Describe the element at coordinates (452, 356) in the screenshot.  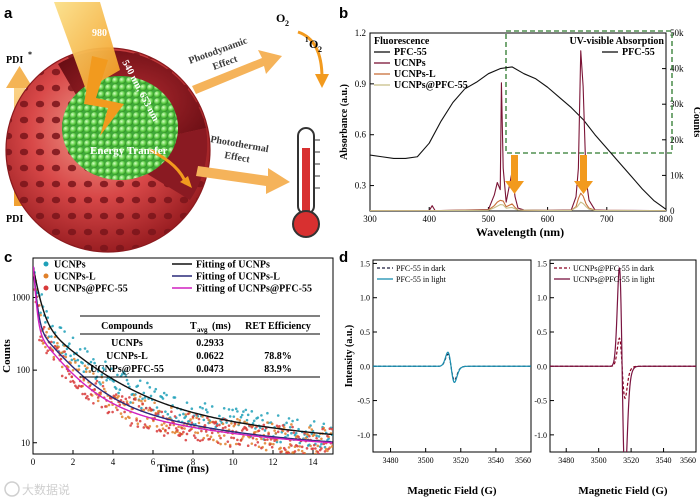
I see `plot-frame-d1` at that location.